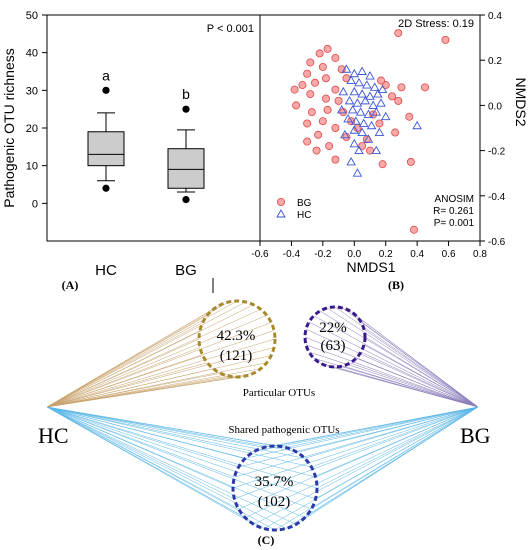  I want to click on panel-b-points, so click(370, 131).